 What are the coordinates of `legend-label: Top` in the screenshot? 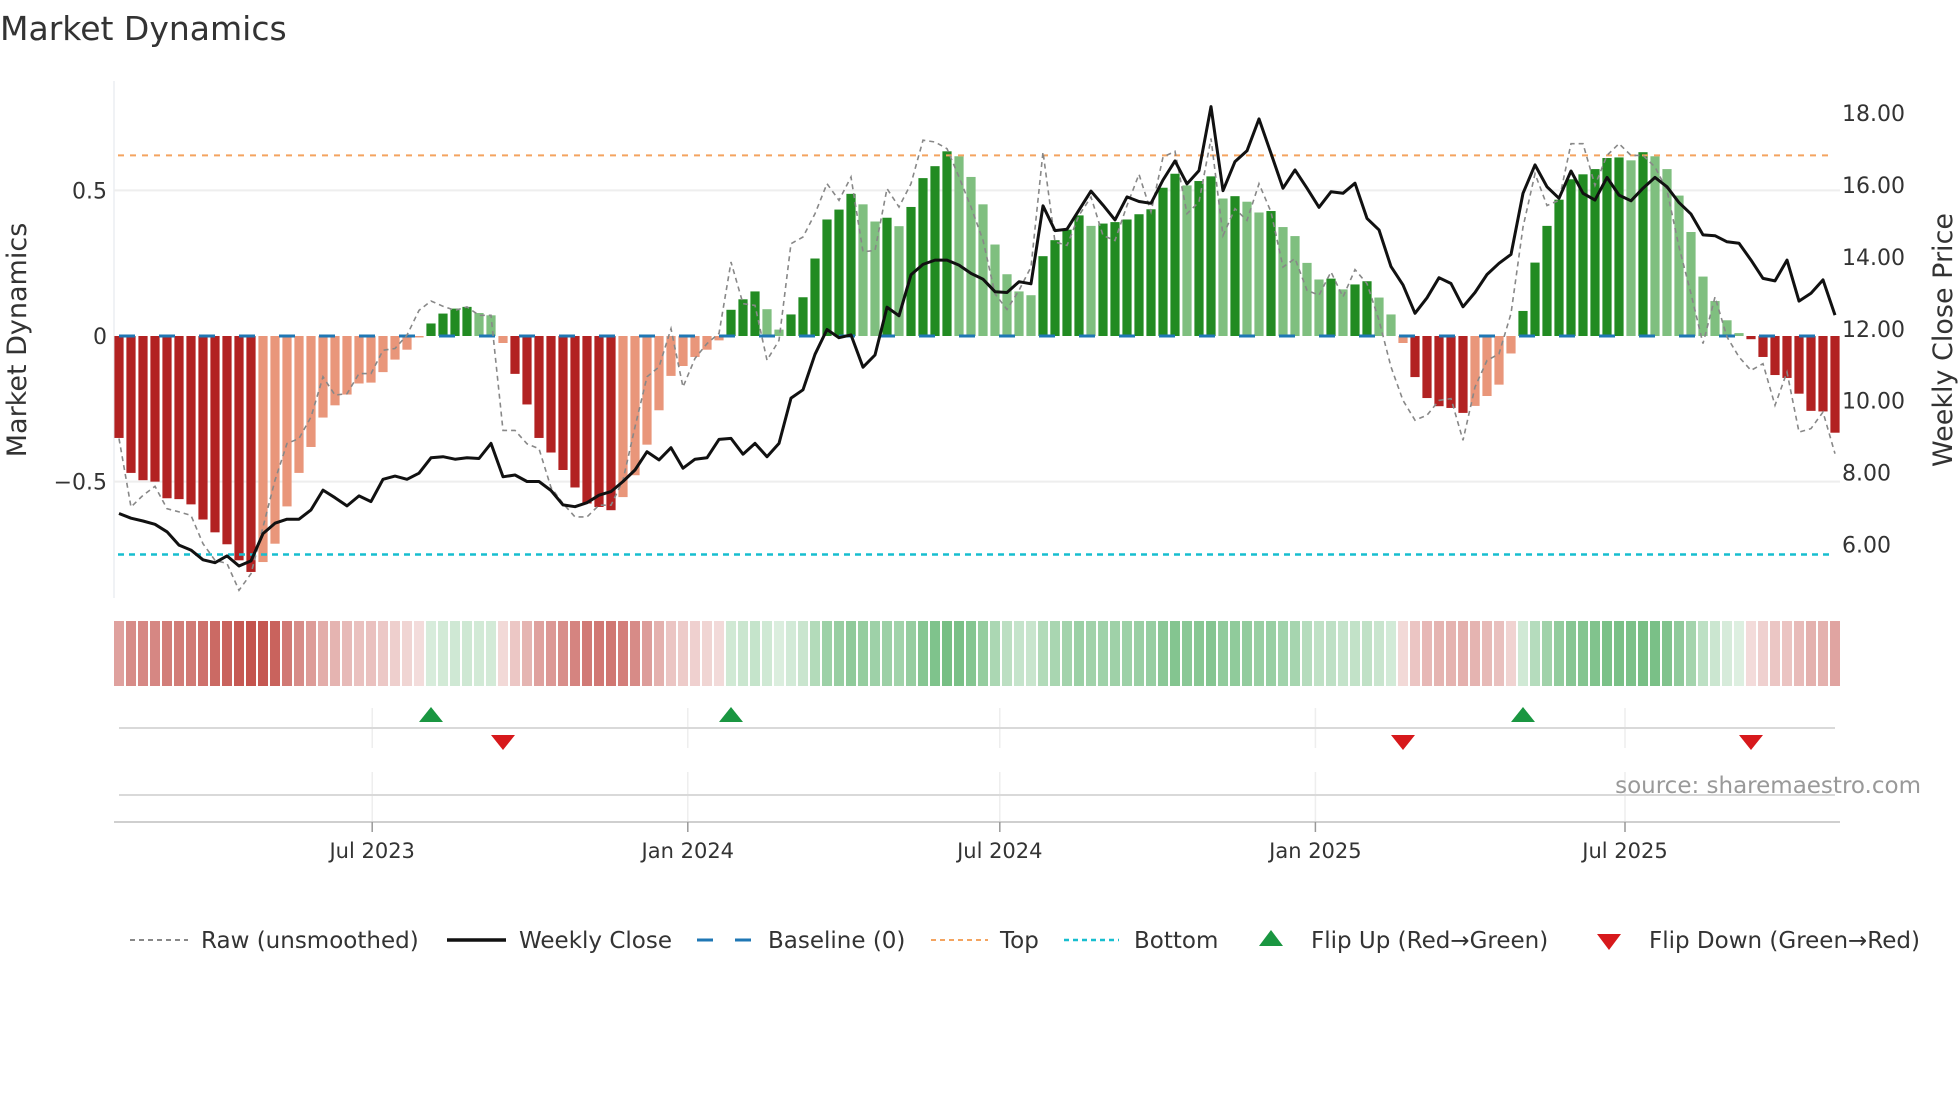 It's located at (1019, 941).